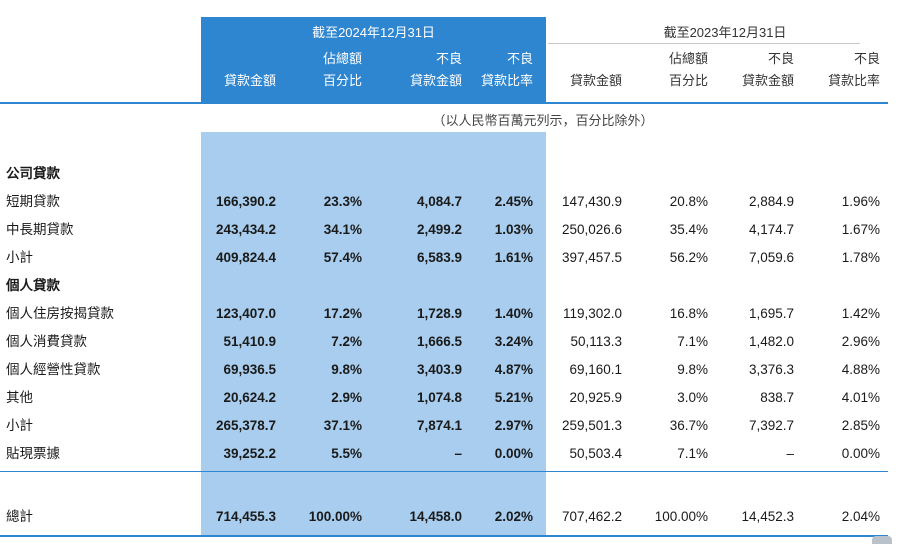 This screenshot has height=544, width=900. What do you see at coordinates (663, 70) in the screenshot?
I see `prev-col-header-1: 佔總額 百分比` at bounding box center [663, 70].